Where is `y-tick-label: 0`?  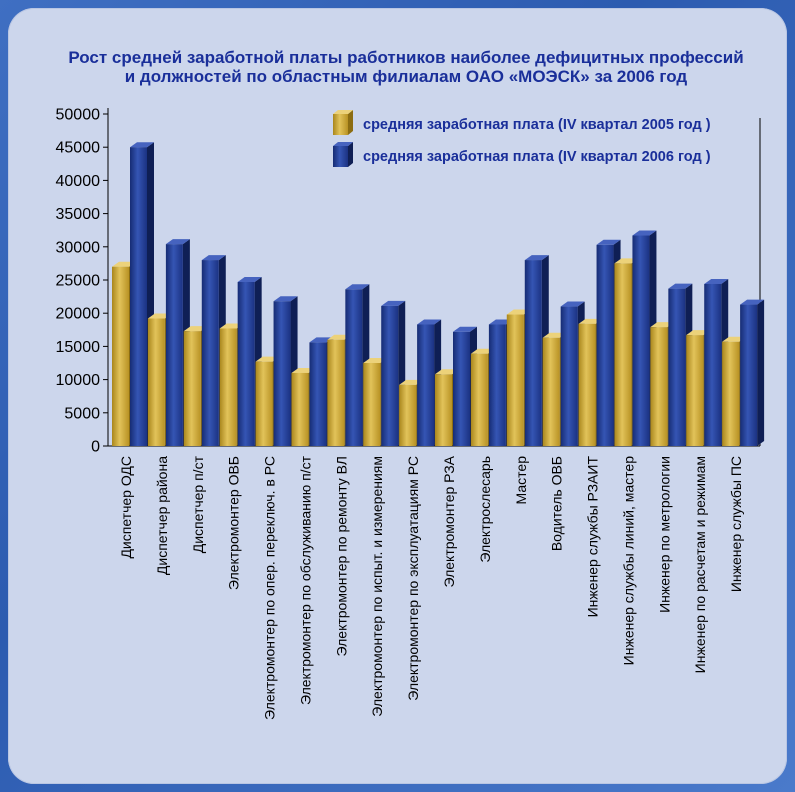 y-tick-label: 0 is located at coordinates (95, 447).